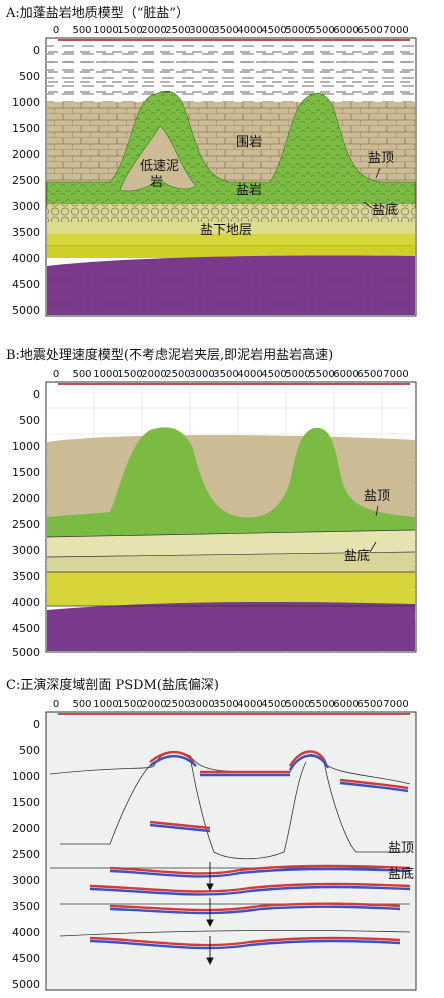 This screenshot has height=998, width=444. What do you see at coordinates (156, 182) in the screenshot?
I see `label-disu2: 岩` at bounding box center [156, 182].